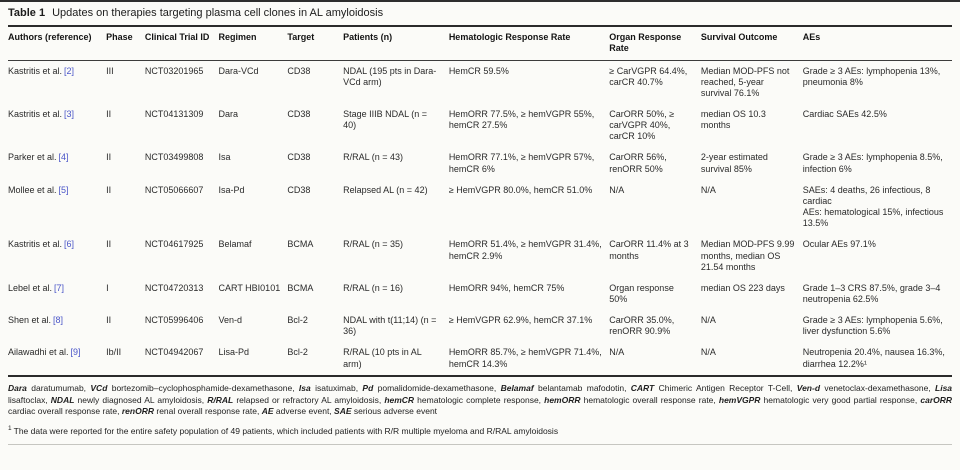 The image size is (960, 470). What do you see at coordinates (733, 119) in the screenshot?
I see `cell-survival: median OS 10.3 months` at bounding box center [733, 119].